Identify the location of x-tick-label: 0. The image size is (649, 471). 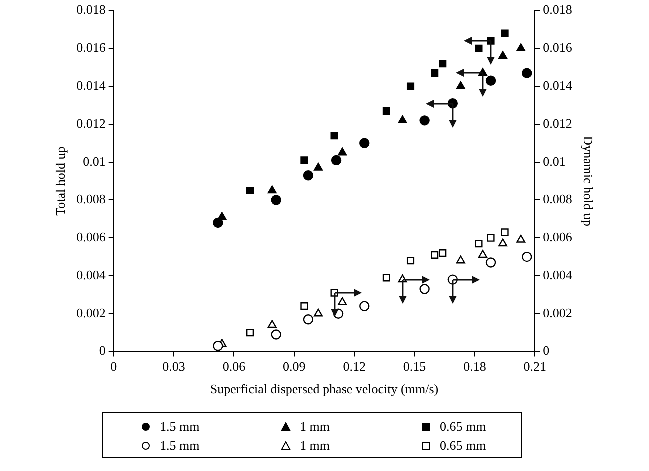
(114, 366).